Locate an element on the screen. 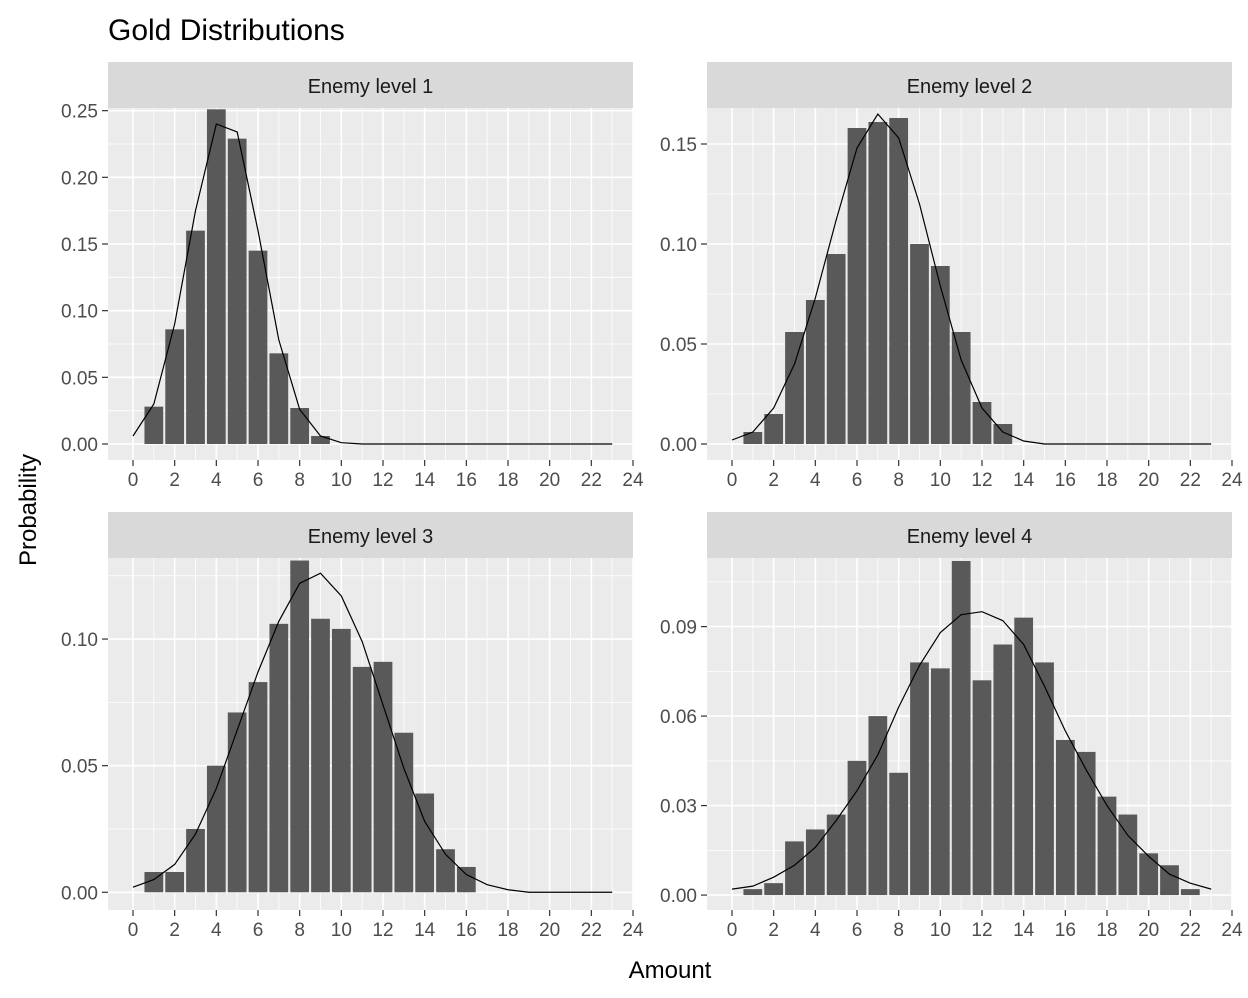 Image resolution: width=1248 pixels, height=998 pixels. y-tick-label: 0.15 is located at coordinates (678, 145).